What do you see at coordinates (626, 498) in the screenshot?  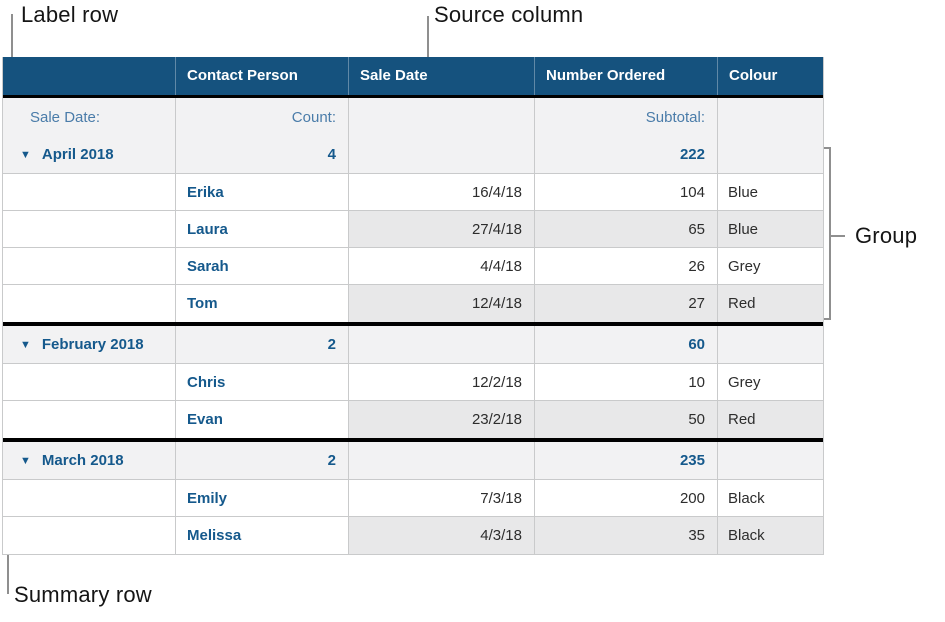 I see `number-ordered-cell: 200` at bounding box center [626, 498].